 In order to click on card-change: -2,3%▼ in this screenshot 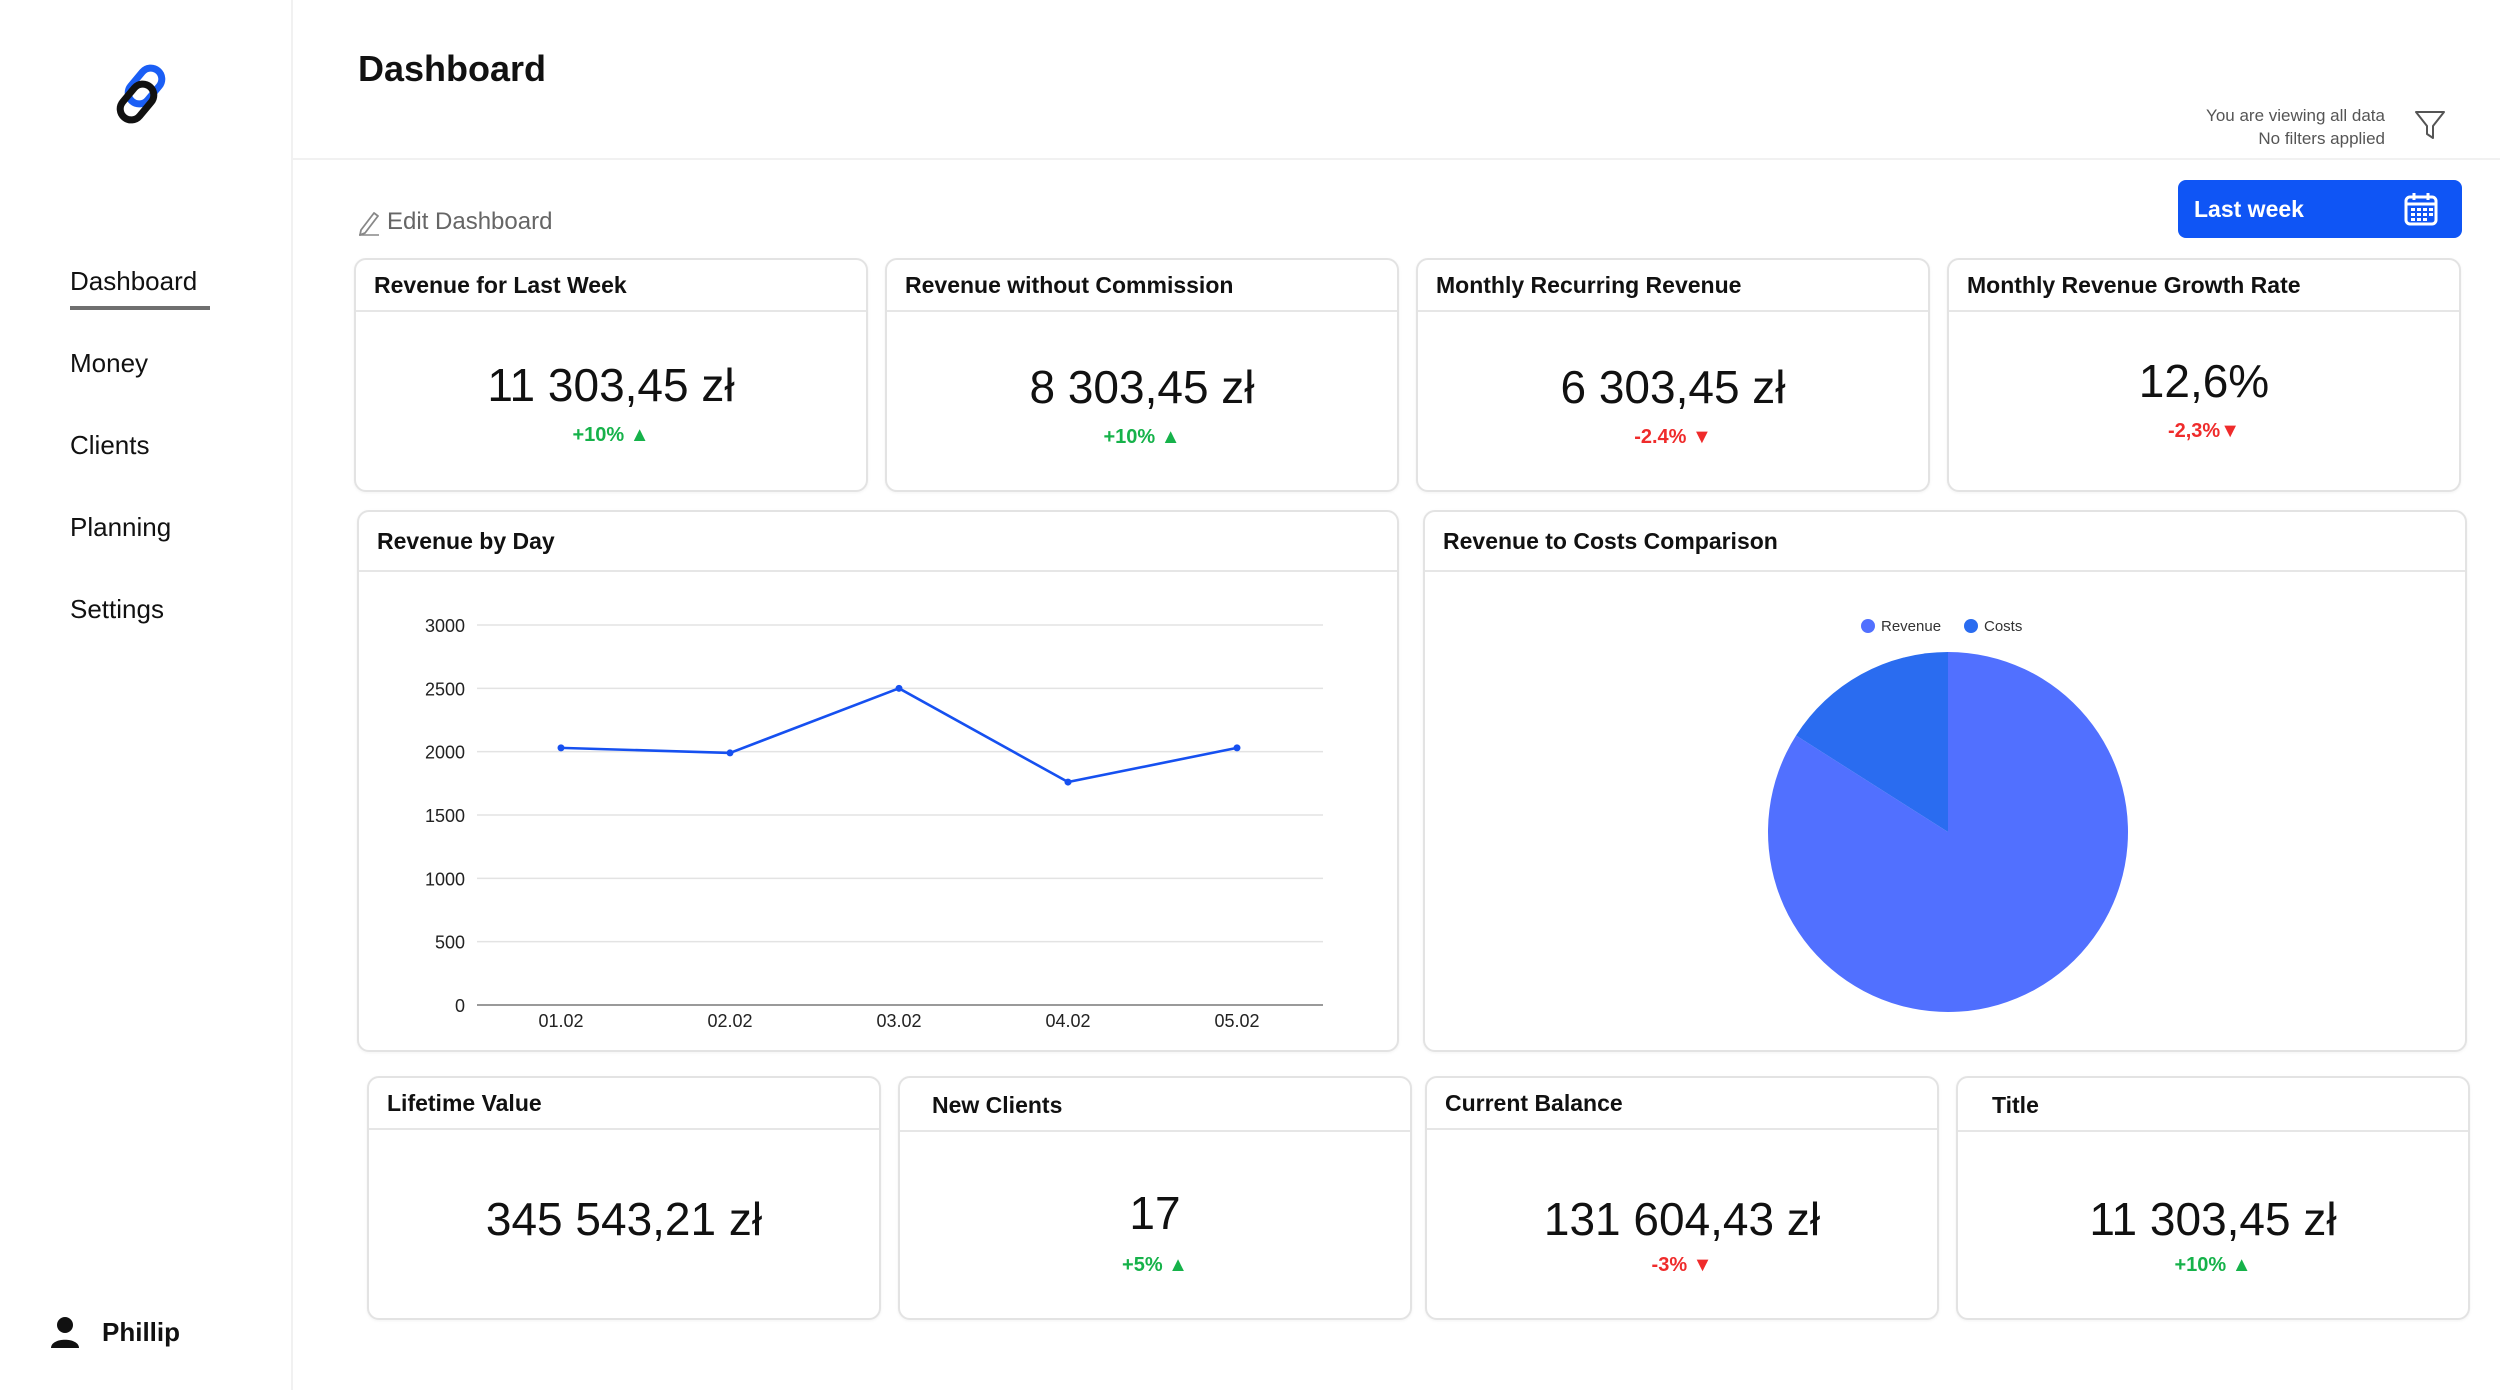, I will do `click(2204, 431)`.